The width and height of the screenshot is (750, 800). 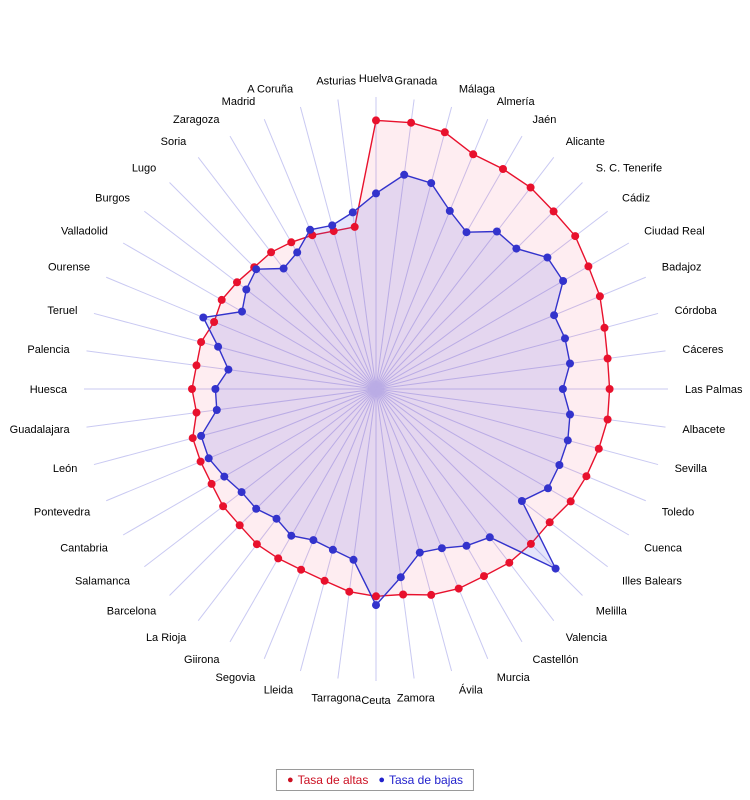 What do you see at coordinates (420, 780) in the screenshot?
I see `legend-item-bajas: ● Tasa de bajas` at bounding box center [420, 780].